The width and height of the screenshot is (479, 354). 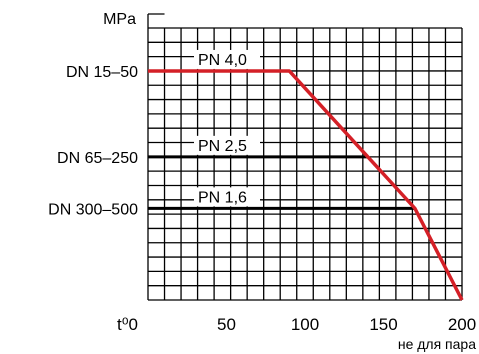 I want to click on y-unit-label: MPa, so click(x=119, y=19).